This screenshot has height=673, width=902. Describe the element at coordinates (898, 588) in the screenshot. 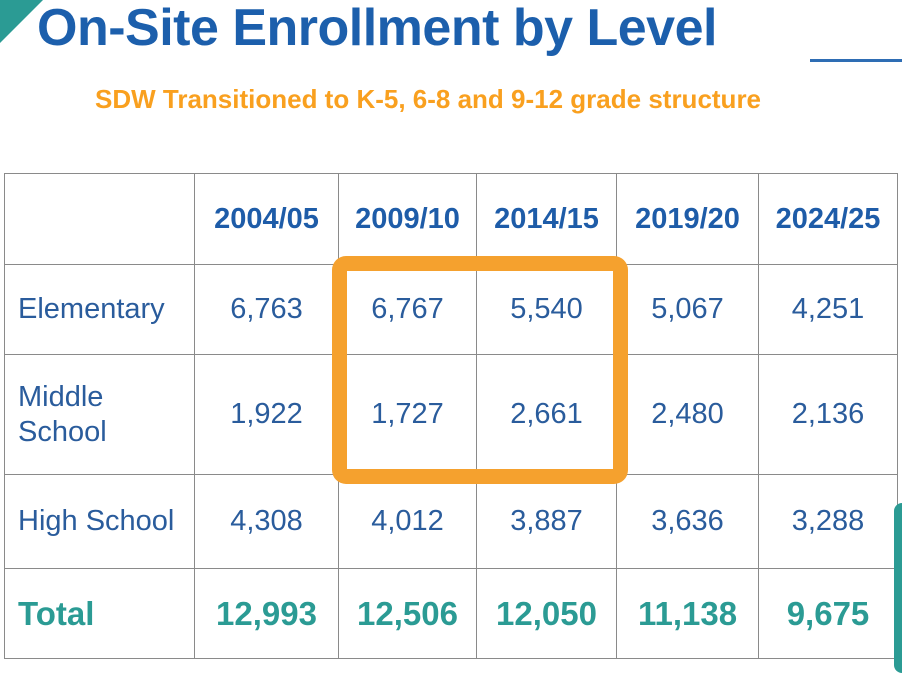

I see `right-edge-bar-decoration` at that location.